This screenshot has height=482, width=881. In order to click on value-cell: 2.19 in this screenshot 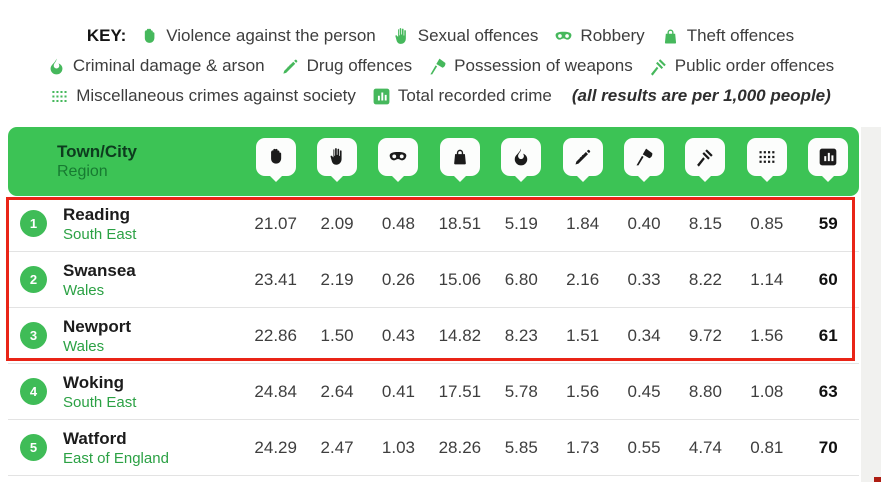, I will do `click(337, 279)`.